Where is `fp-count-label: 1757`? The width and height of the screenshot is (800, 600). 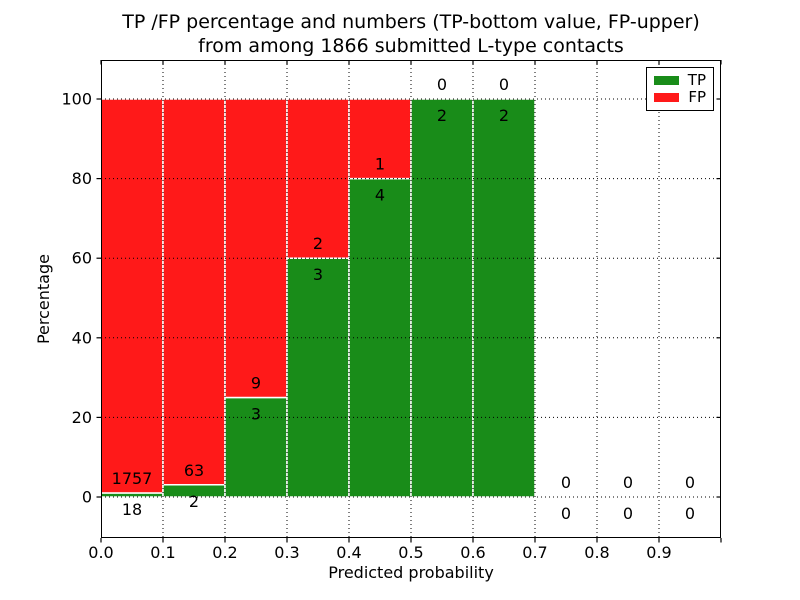
fp-count-label: 1757 is located at coordinates (132, 478).